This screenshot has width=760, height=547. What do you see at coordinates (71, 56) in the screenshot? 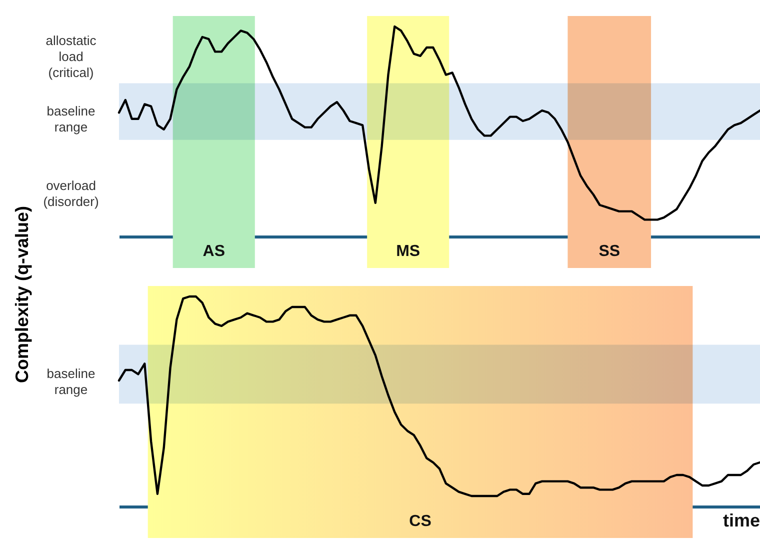
I see `text: allostatic load (critical)` at bounding box center [71, 56].